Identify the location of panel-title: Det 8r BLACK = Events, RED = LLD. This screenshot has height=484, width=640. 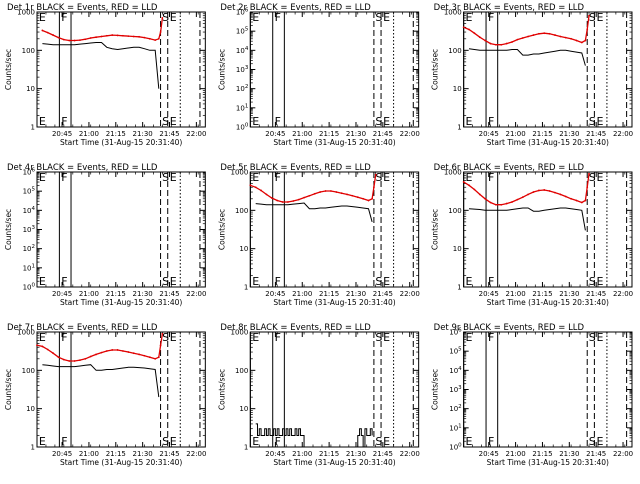
(295, 328).